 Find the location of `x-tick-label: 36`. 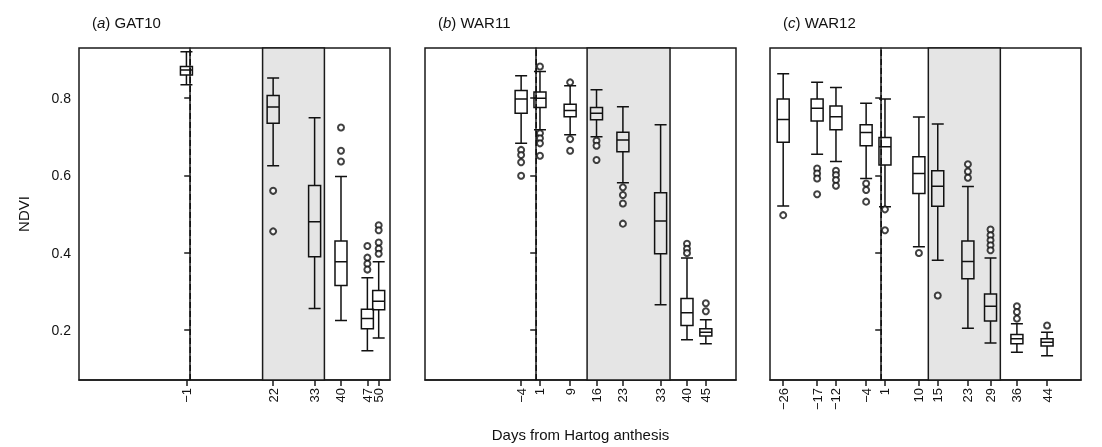

x-tick-label: 36 is located at coordinates (1017, 395).